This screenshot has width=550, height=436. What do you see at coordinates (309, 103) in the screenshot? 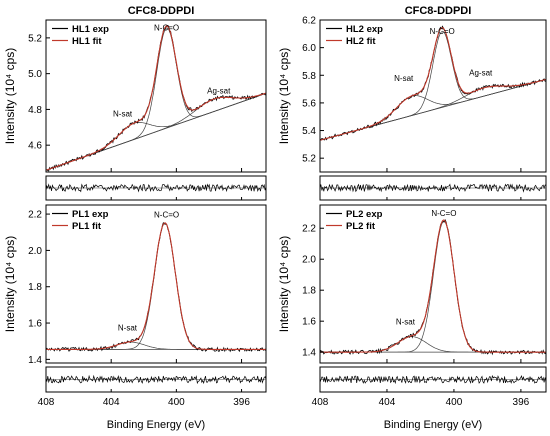
I see `y-tick-label: 5.6` at bounding box center [309, 103].